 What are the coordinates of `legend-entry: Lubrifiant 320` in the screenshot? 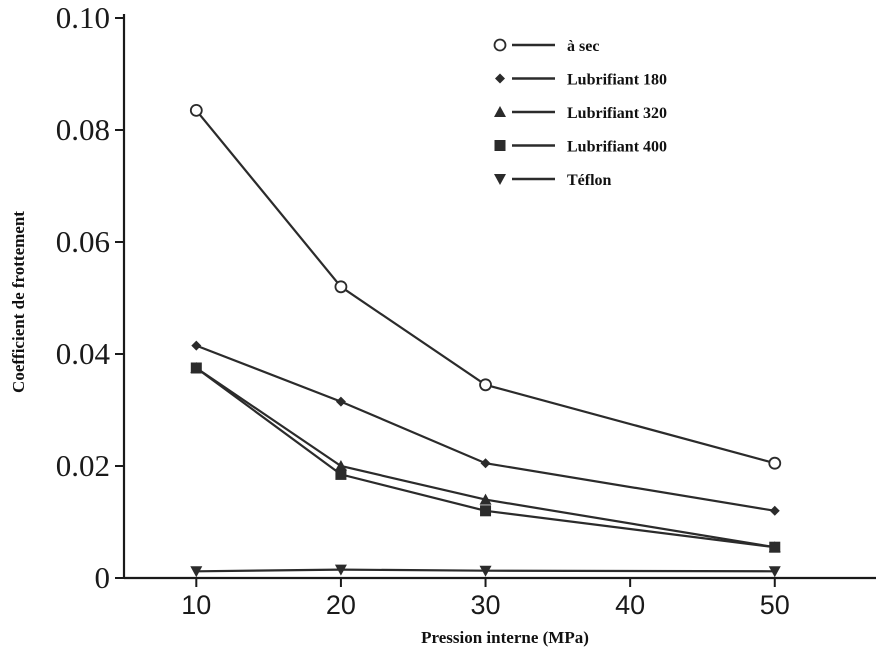 It's located at (580, 113).